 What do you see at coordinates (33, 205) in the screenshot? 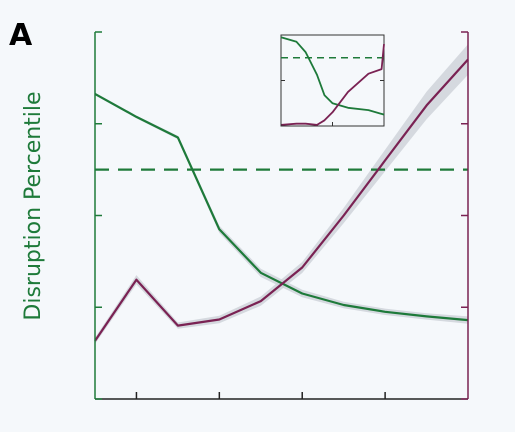
I see `y-axis-label: Disruption Percentile` at bounding box center [33, 205].